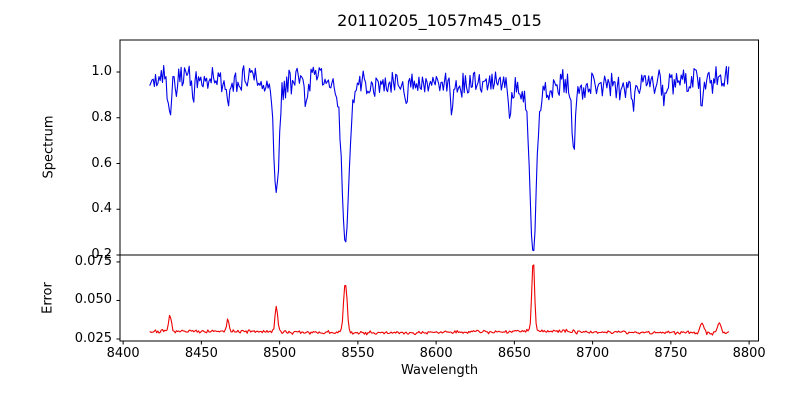 The image size is (800, 400). I want to click on x-tick-label: 8400, so click(123, 353).